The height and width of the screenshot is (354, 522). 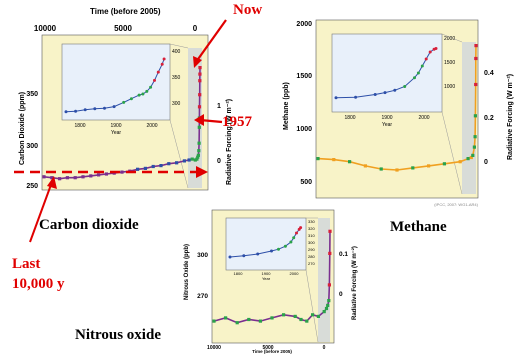 What do you see at coordinates (469, 118) in the screenshot?
I see `ch4-recent-band` at bounding box center [469, 118].